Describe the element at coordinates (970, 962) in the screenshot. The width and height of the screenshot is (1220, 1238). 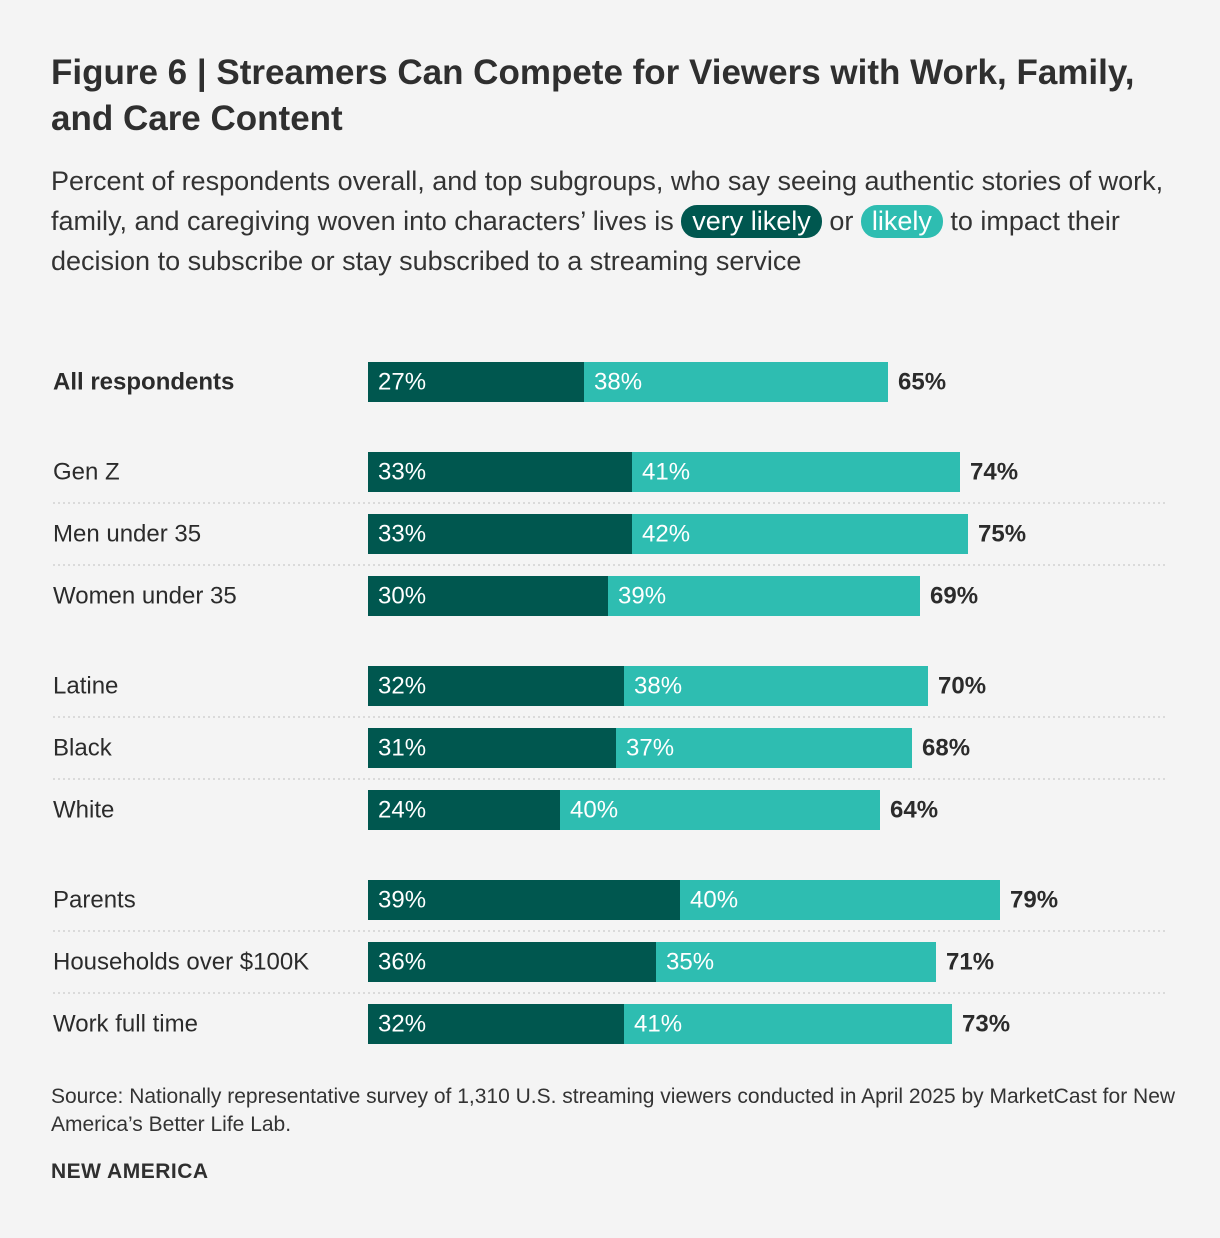
I see `data-label-total: 71%` at that location.